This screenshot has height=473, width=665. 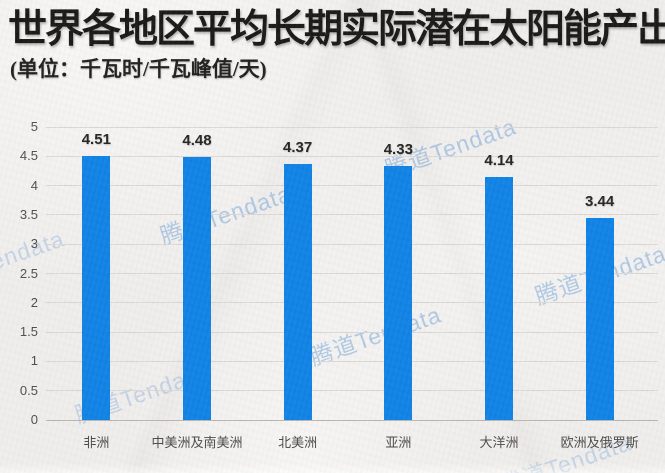 What do you see at coordinates (499, 298) in the screenshot?
I see `bar-大洋洲` at bounding box center [499, 298].